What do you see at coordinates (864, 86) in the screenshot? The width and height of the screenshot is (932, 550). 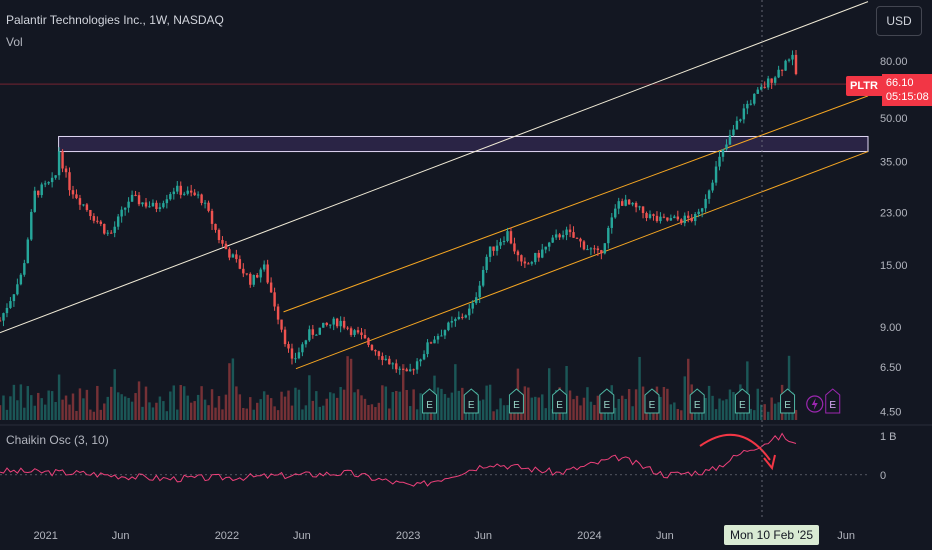 I see `last-price-symbol: PLTR` at bounding box center [864, 86].